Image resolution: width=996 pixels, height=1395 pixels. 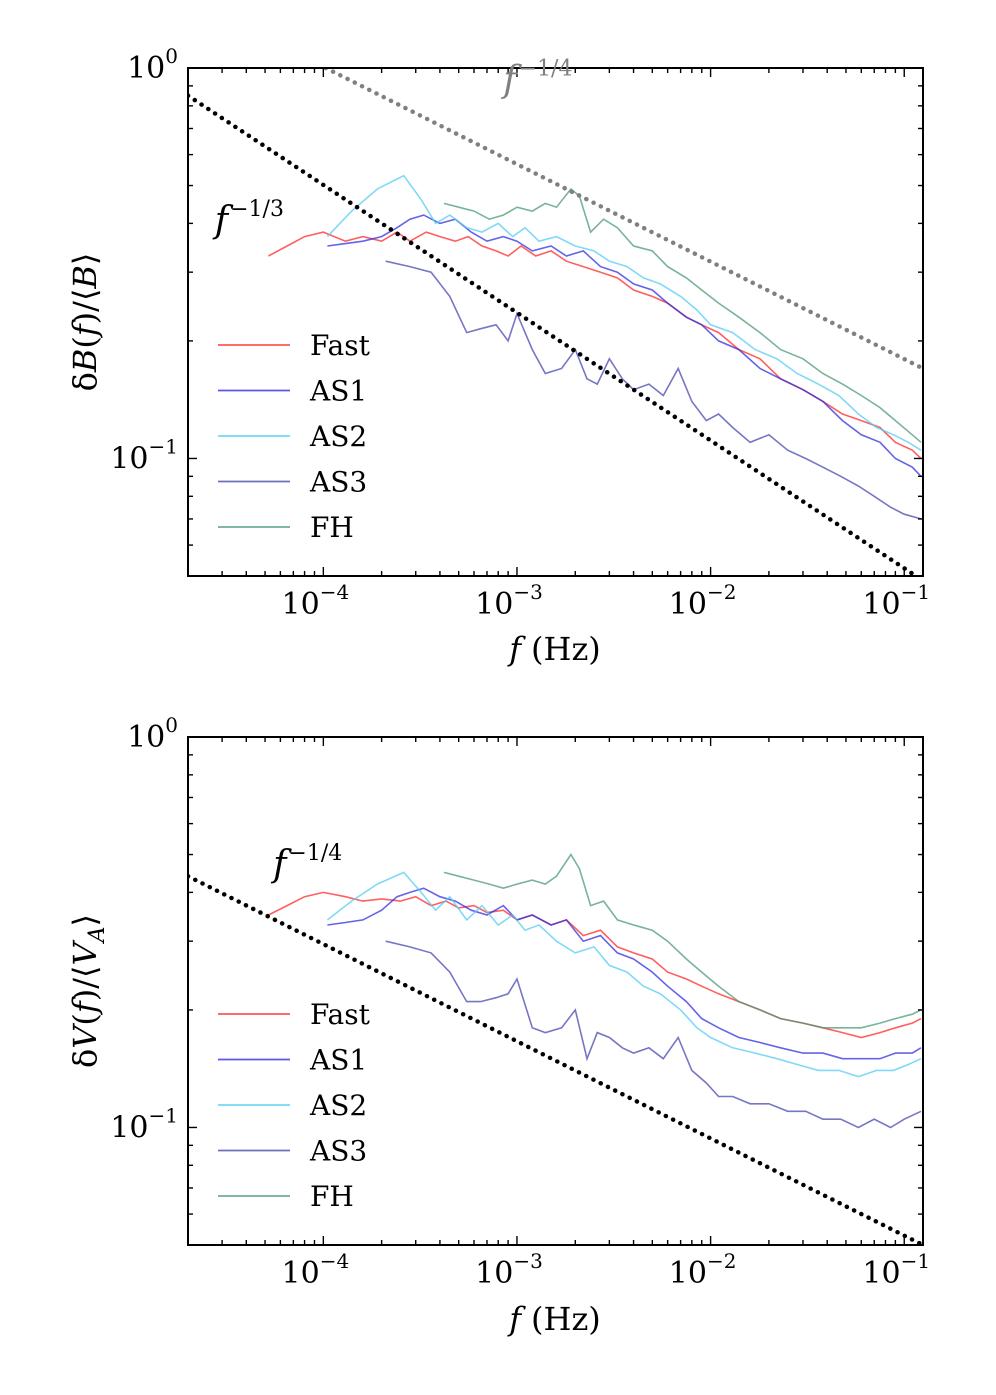 I want to click on annotations: f−1/4, so click(x=306, y=863).